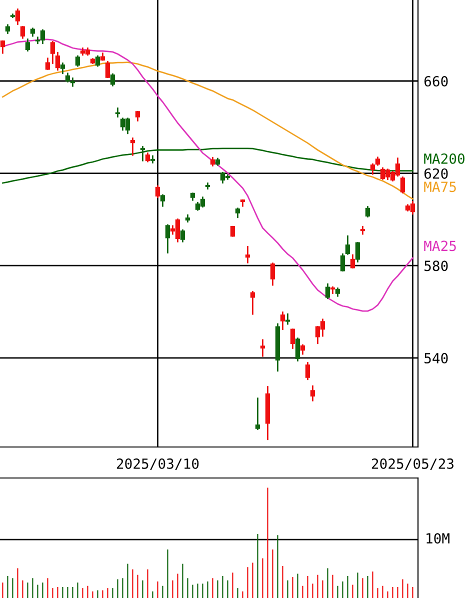  What do you see at coordinates (436, 173) in the screenshot?
I see `y-tick-label: 620` at bounding box center [436, 173].